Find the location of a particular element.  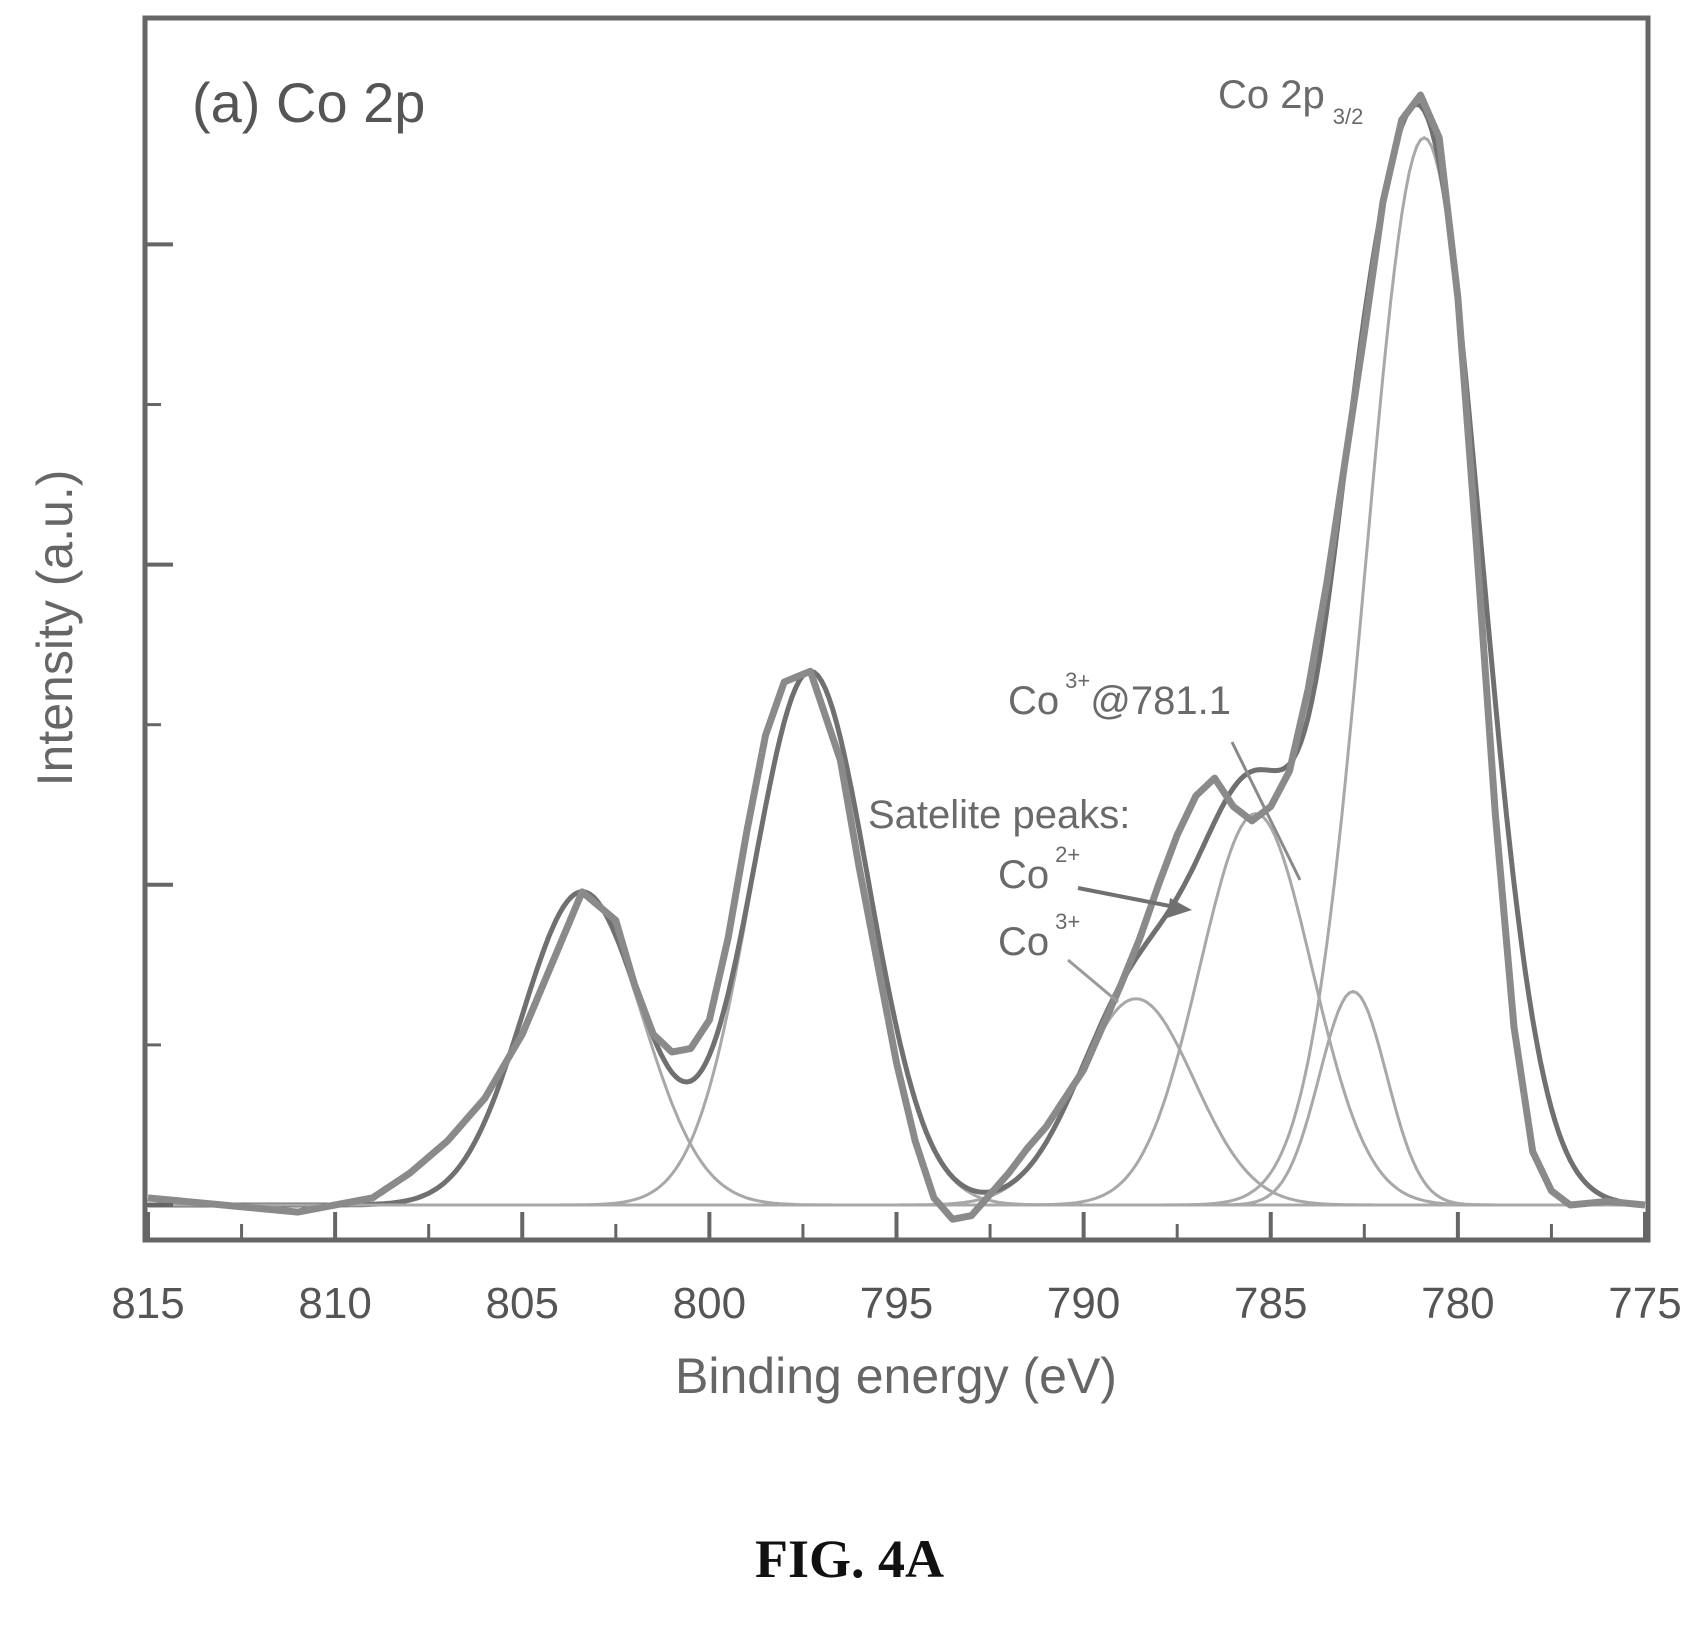

annotation-satellite-peaks: Satelite peaks: is located at coordinates (999, 815).